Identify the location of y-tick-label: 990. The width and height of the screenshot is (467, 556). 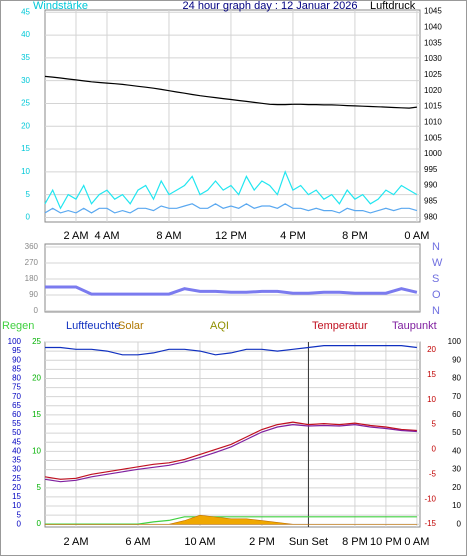
(431, 185).